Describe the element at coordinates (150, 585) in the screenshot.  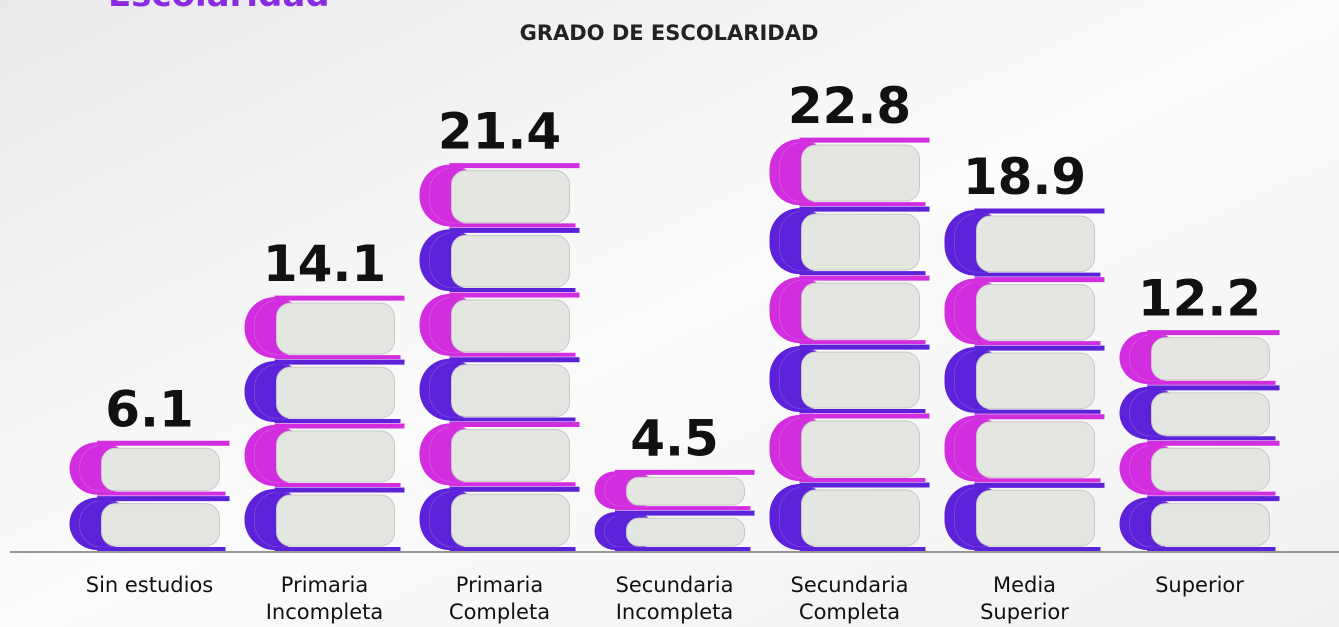
I see `x-tick-label: Sin estudios` at that location.